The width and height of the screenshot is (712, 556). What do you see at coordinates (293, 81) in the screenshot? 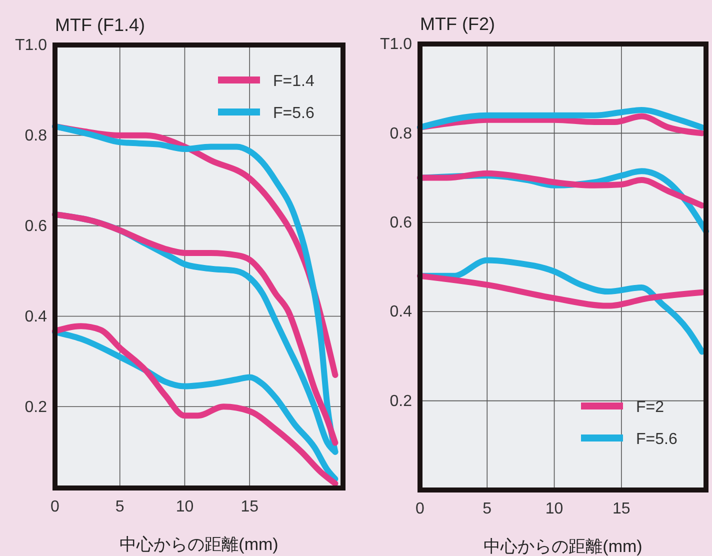
I see `legend-label: F=1.4` at bounding box center [293, 81].